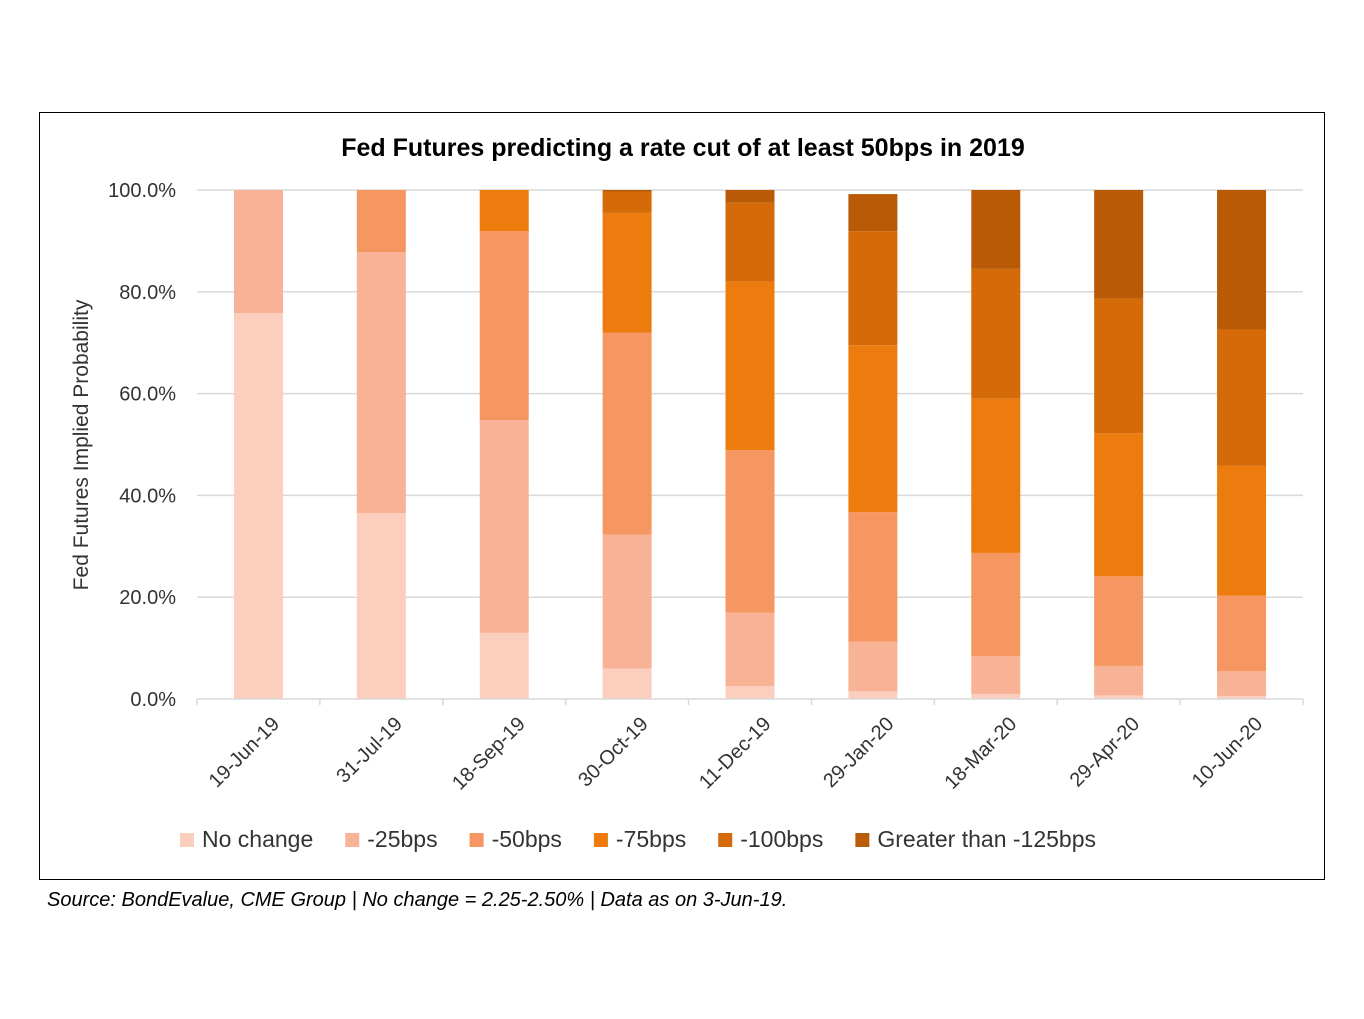 The height and width of the screenshot is (1019, 1364). Describe the element at coordinates (489, 754) in the screenshot. I see `x-tick-label: 18-Sep-19` at that location.